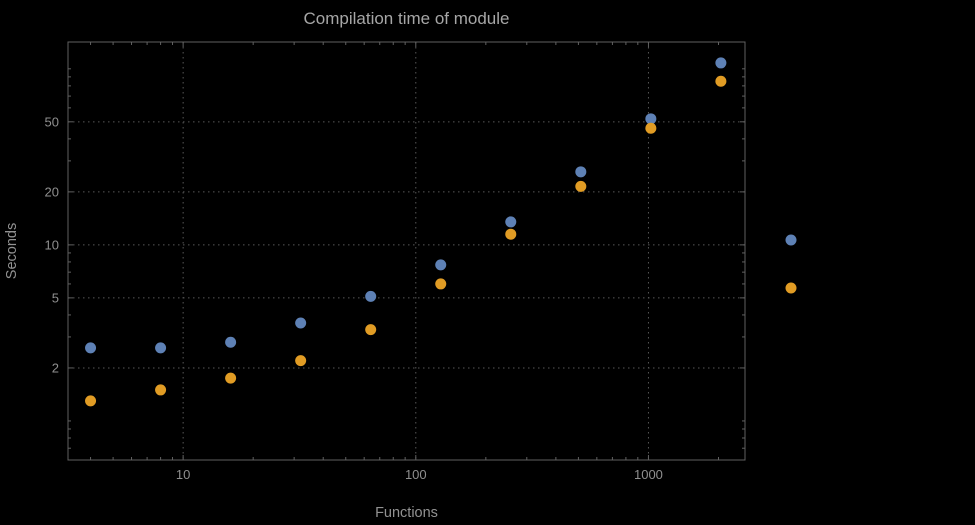 The height and width of the screenshot is (525, 975). What do you see at coordinates (791, 288) in the screenshot?
I see `legend-marker-series-2-orange` at bounding box center [791, 288].